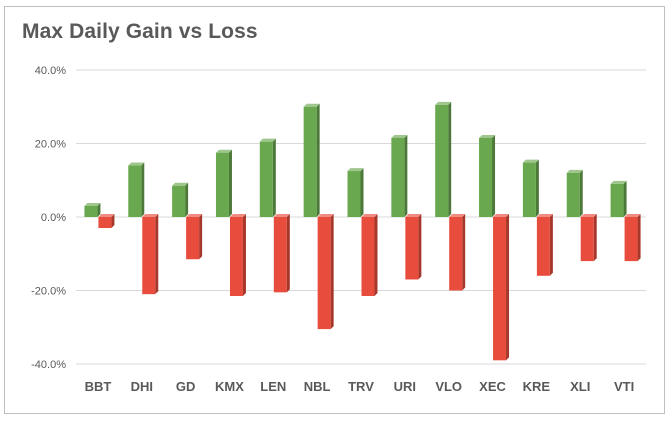 Image resolution: width=670 pixels, height=422 pixels. Describe the element at coordinates (588, 238) in the screenshot. I see `bar-loss-xli` at that location.